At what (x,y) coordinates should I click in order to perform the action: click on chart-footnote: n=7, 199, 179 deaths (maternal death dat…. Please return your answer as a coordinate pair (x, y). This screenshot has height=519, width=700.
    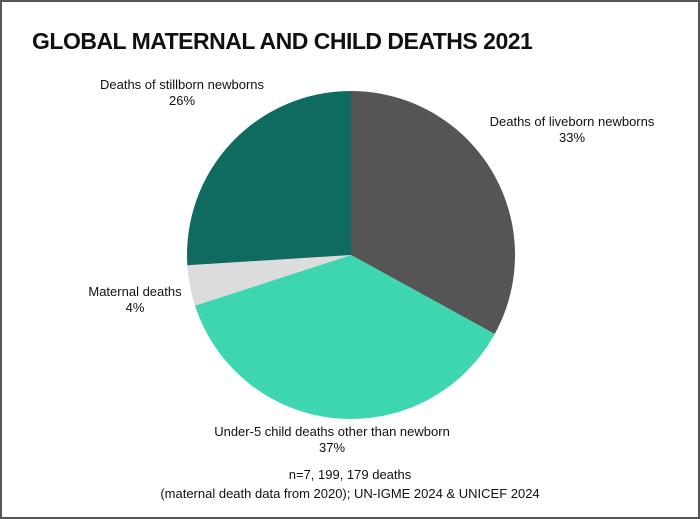
    Looking at the image, I should click on (350, 484).